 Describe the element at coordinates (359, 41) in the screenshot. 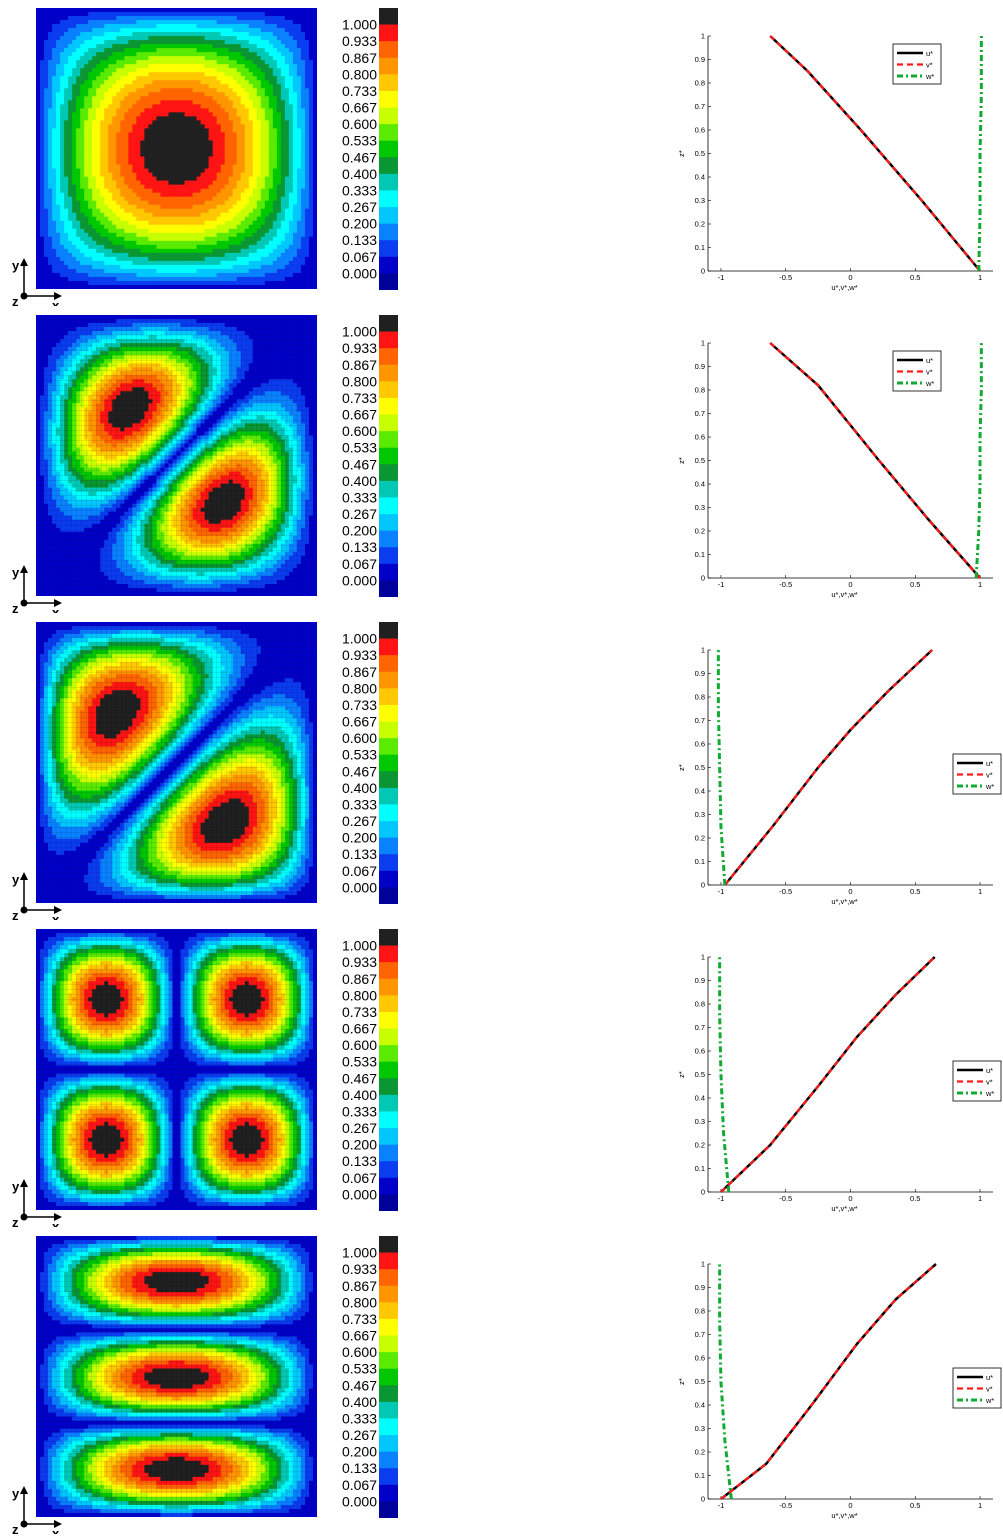

I see `colorbar-tick-label: 0.933` at that location.